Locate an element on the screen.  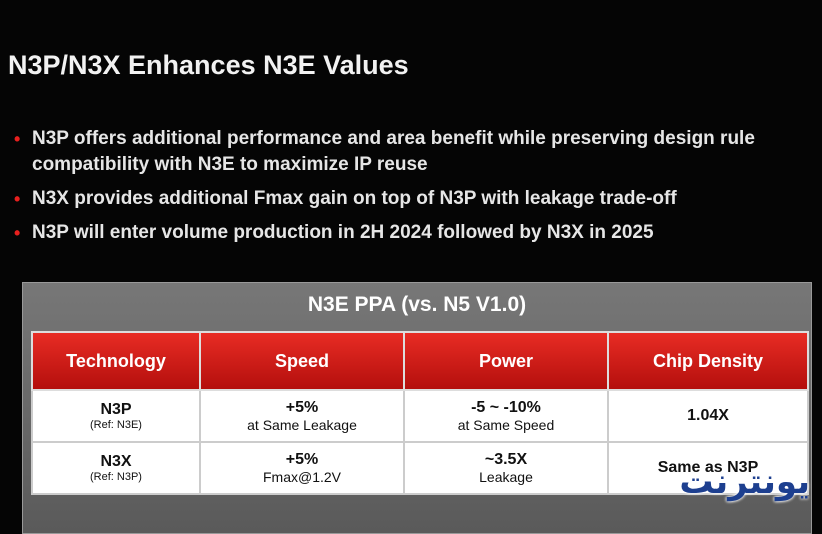
column-header: Technology is located at coordinates (116, 361).